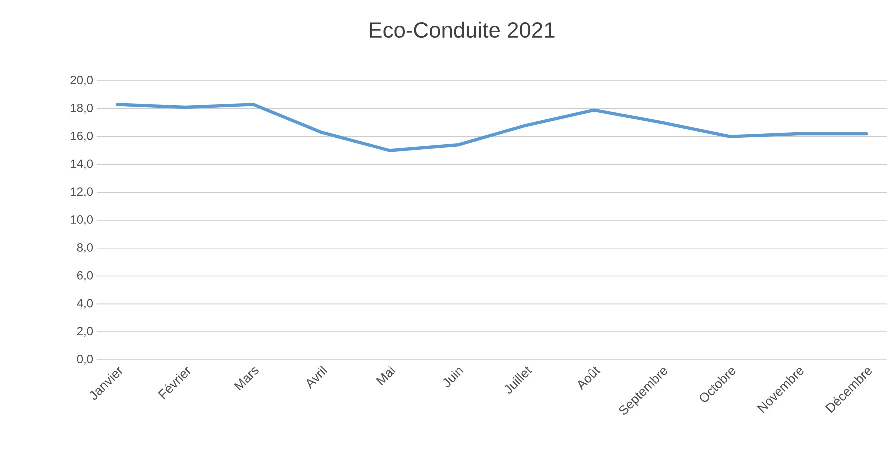 This screenshot has width=894, height=465. I want to click on line-series, so click(492, 127).